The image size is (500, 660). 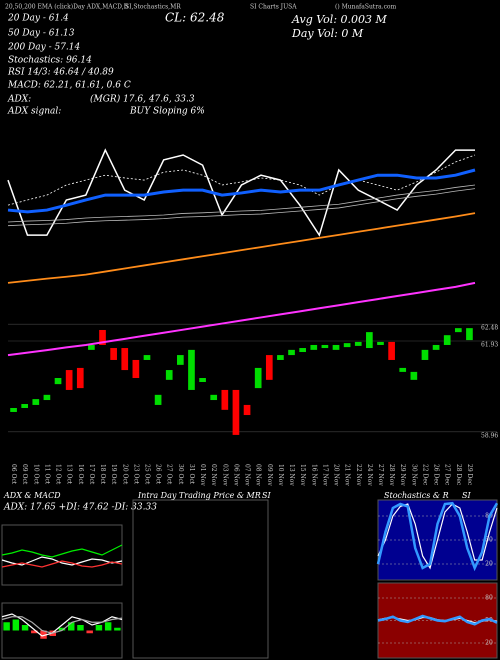 I want to click on x-tick-label: 23 Oct, so click(x=135, y=474).